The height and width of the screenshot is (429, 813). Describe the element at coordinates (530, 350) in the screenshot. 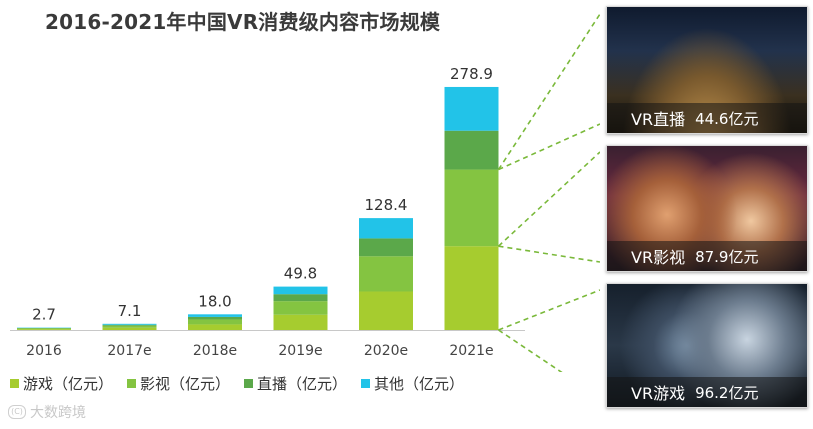

I see `connector-game-lower` at that location.